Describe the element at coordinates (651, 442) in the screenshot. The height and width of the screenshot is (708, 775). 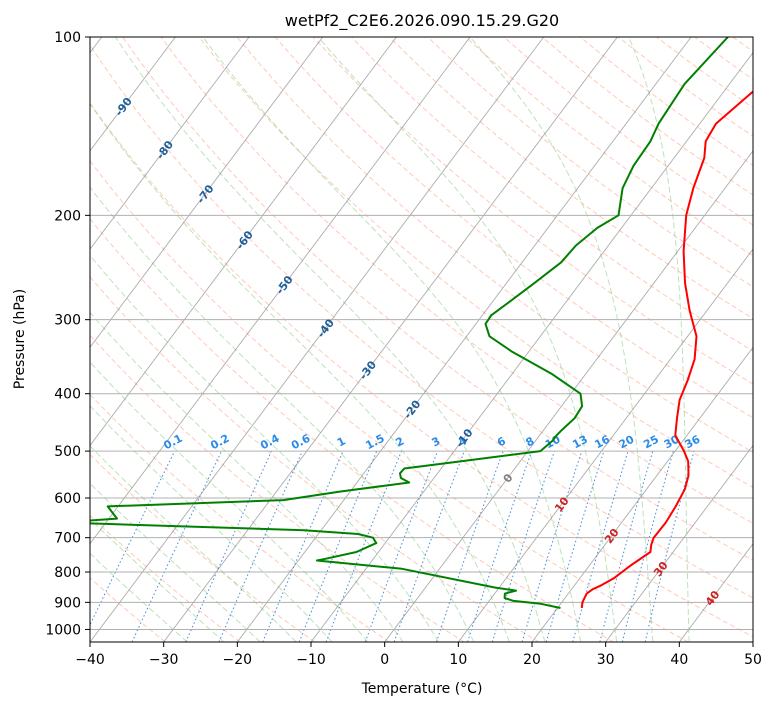
I see `mixing-ratio-label: 25` at that location.